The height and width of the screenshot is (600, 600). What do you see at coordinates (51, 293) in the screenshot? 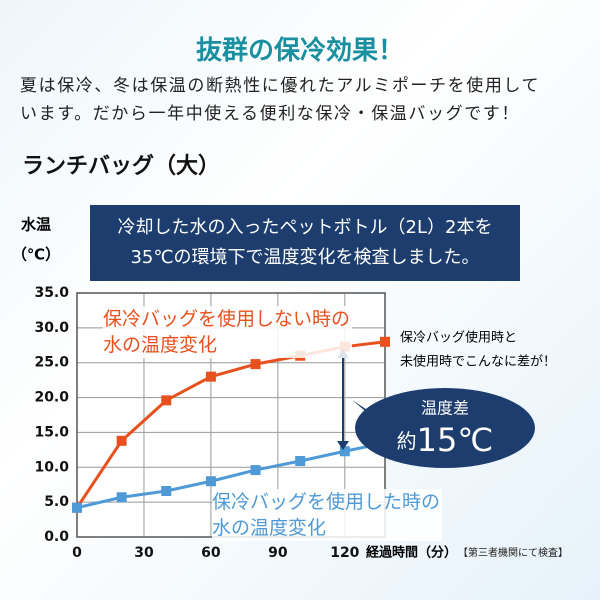
I see `y-tick-label: 35.0` at bounding box center [51, 293].